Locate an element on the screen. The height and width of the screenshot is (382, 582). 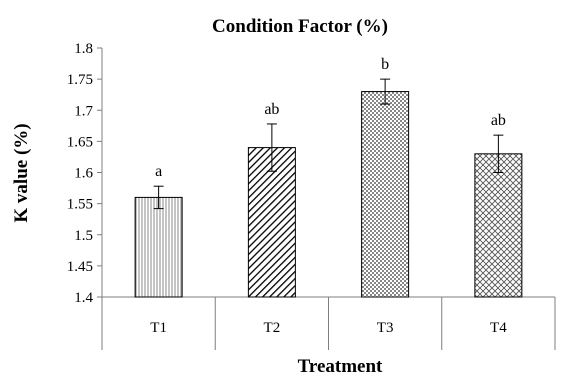
significance-label: a is located at coordinates (158, 171).